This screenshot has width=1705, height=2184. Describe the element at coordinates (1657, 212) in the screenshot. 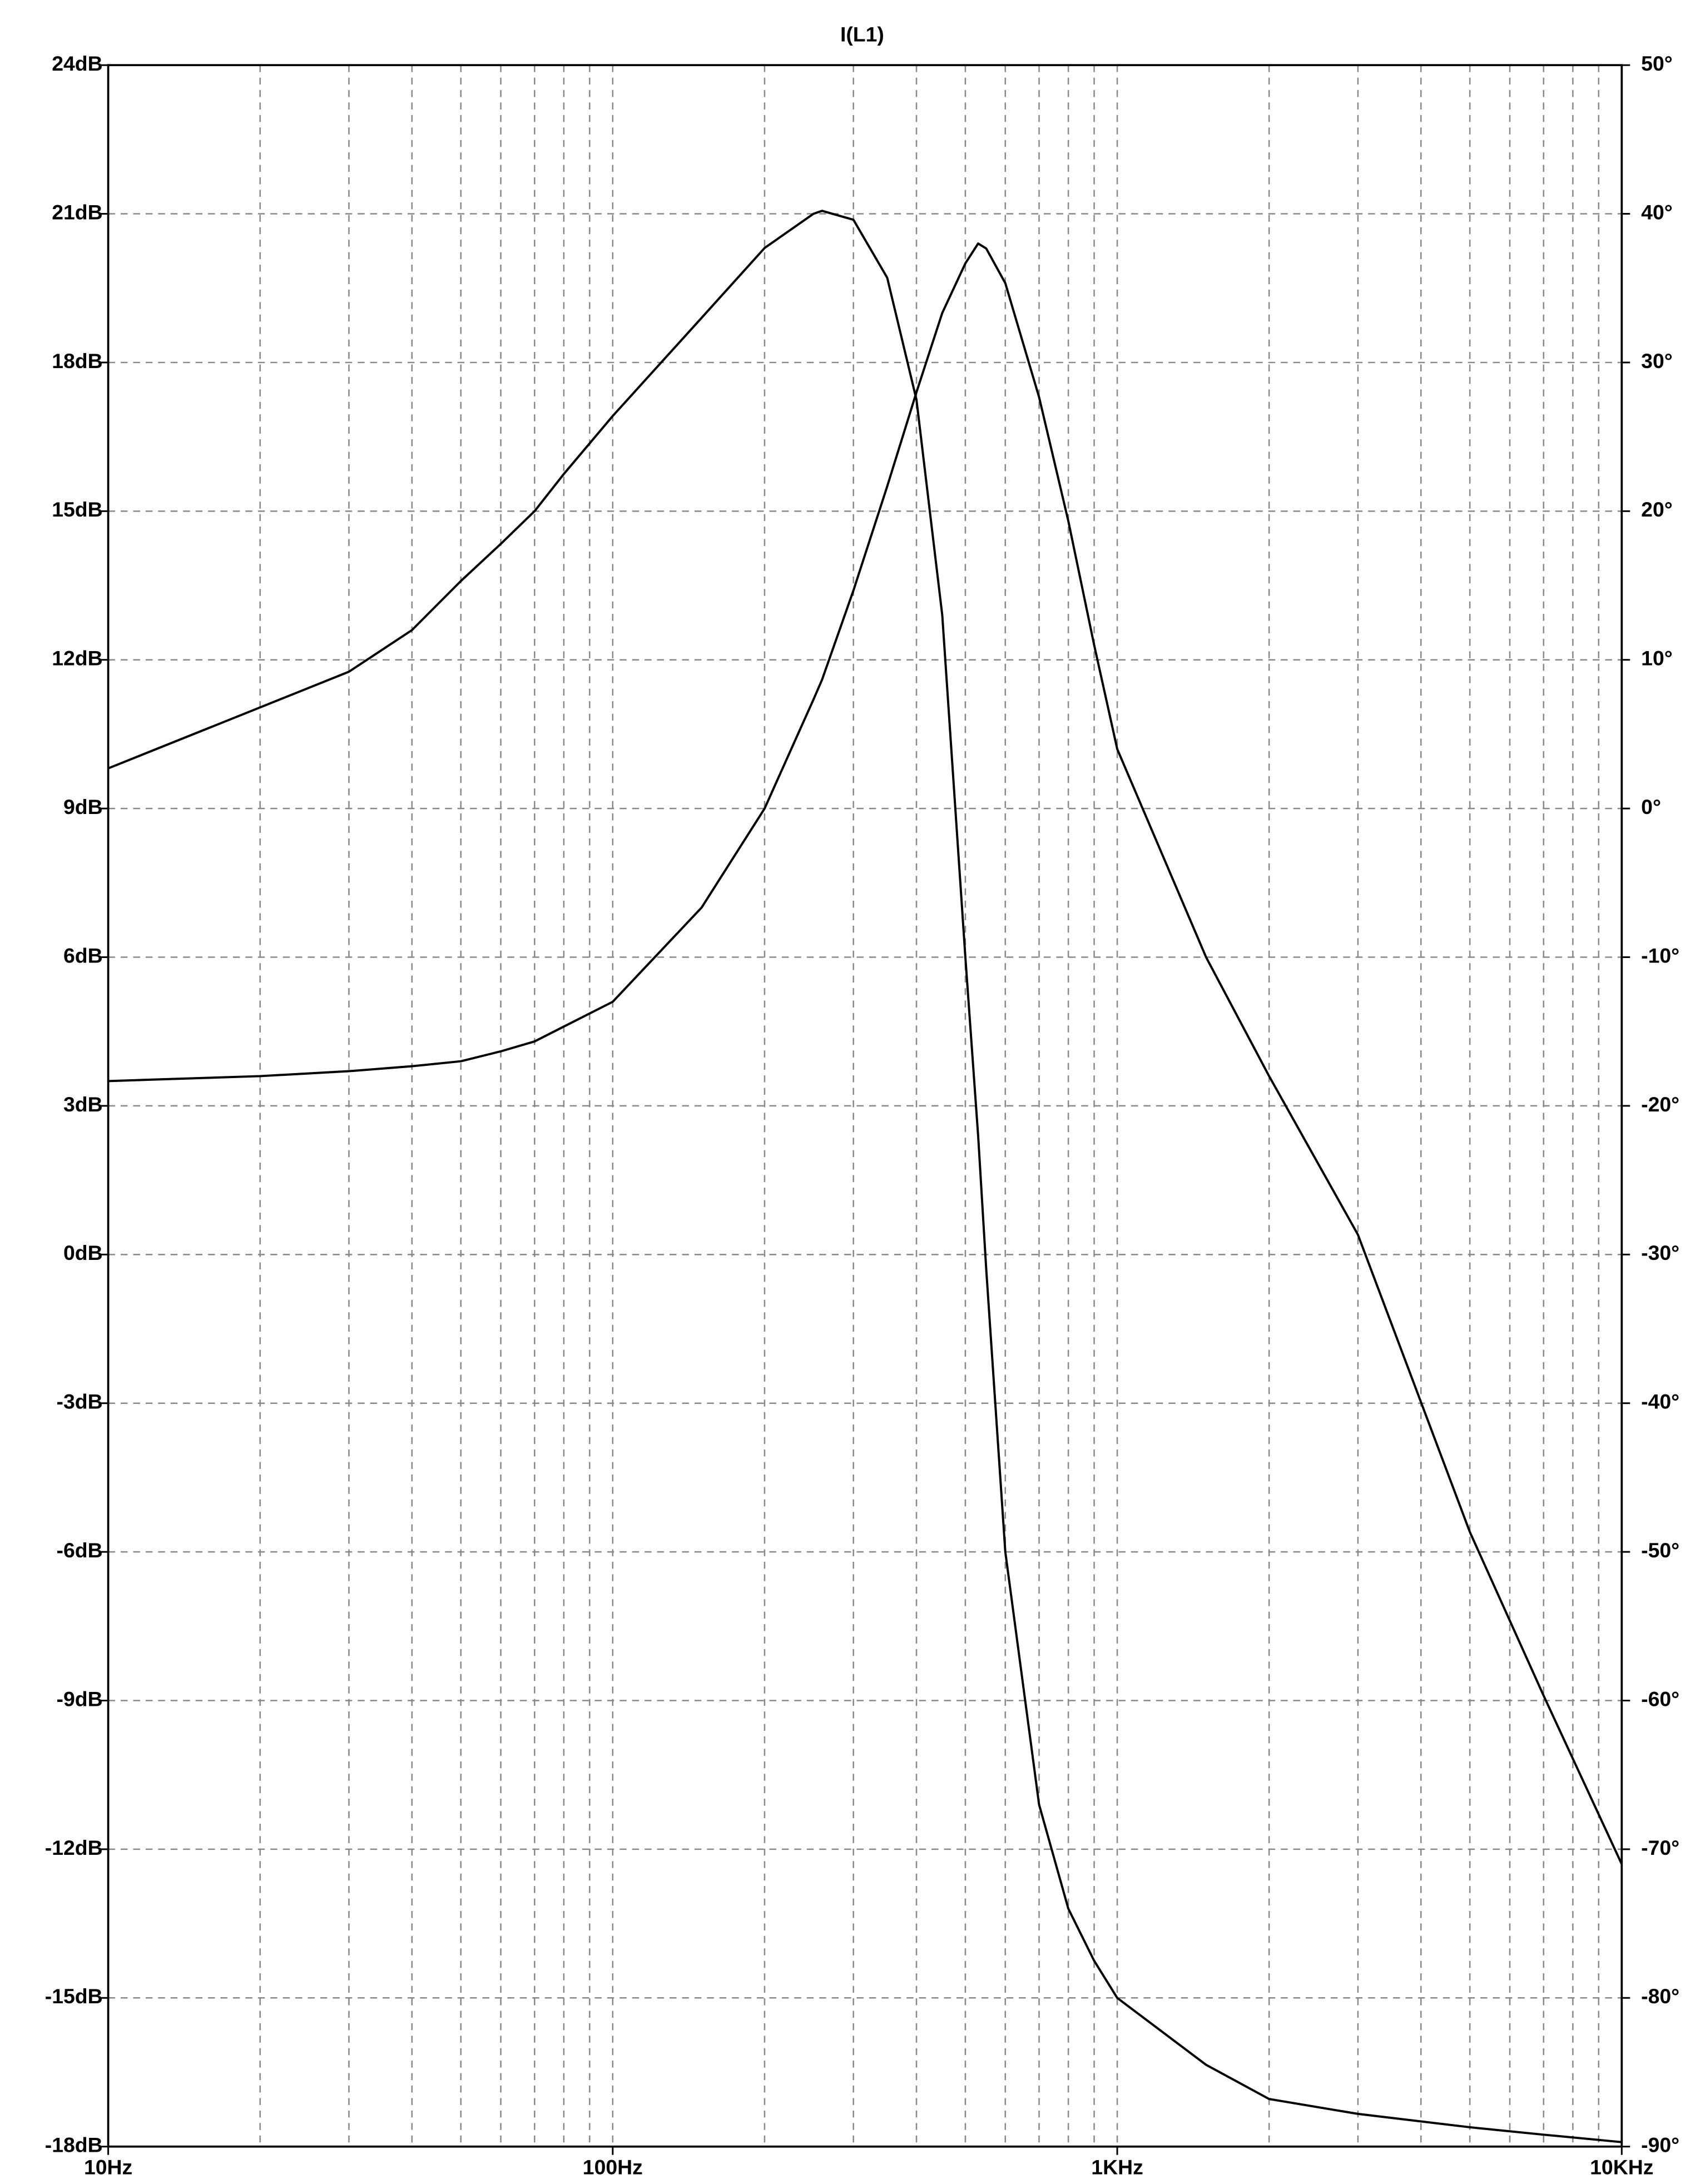

I see `y2-tick-label: 40°` at that location.